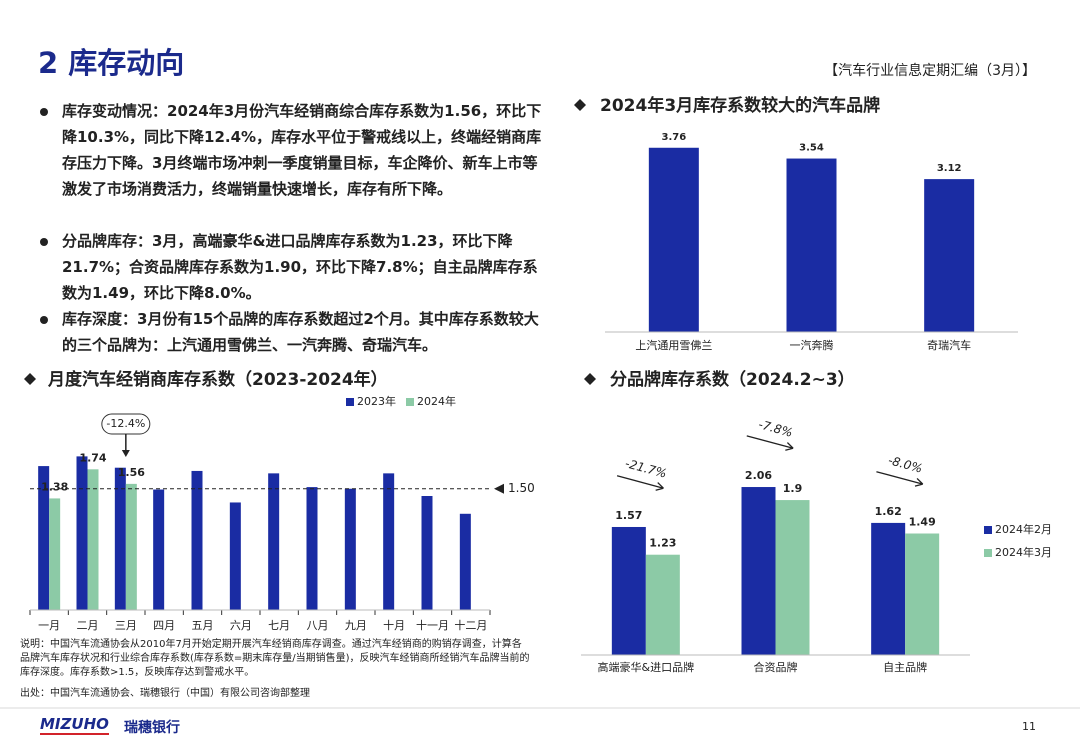  I want to click on chart-title: 月度汽车经销商库存系数（2023-2024年）, so click(217, 379).